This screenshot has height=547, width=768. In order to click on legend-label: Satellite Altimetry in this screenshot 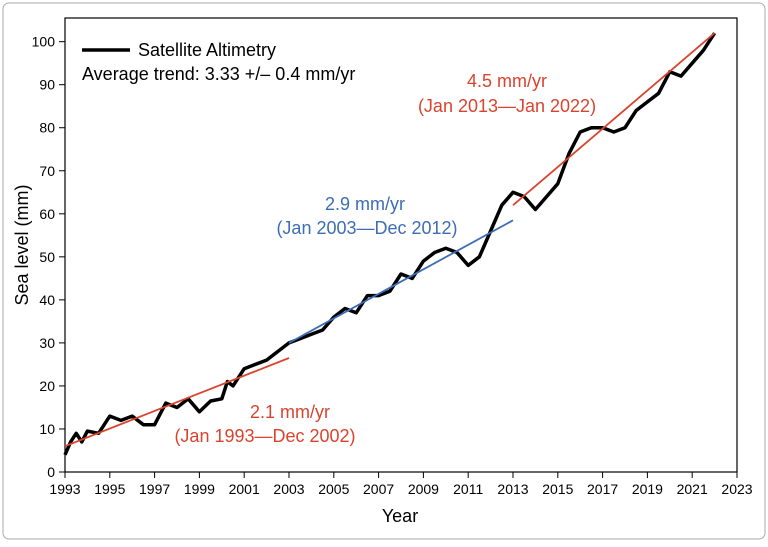, I will do `click(207, 50)`.